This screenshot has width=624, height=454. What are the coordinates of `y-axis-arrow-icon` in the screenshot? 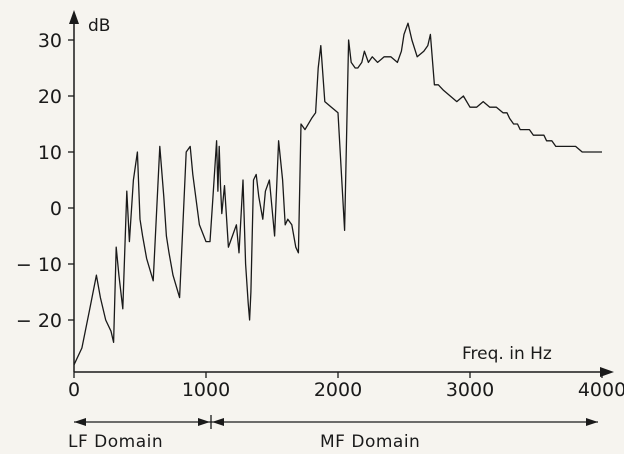 It's located at (74, 17).